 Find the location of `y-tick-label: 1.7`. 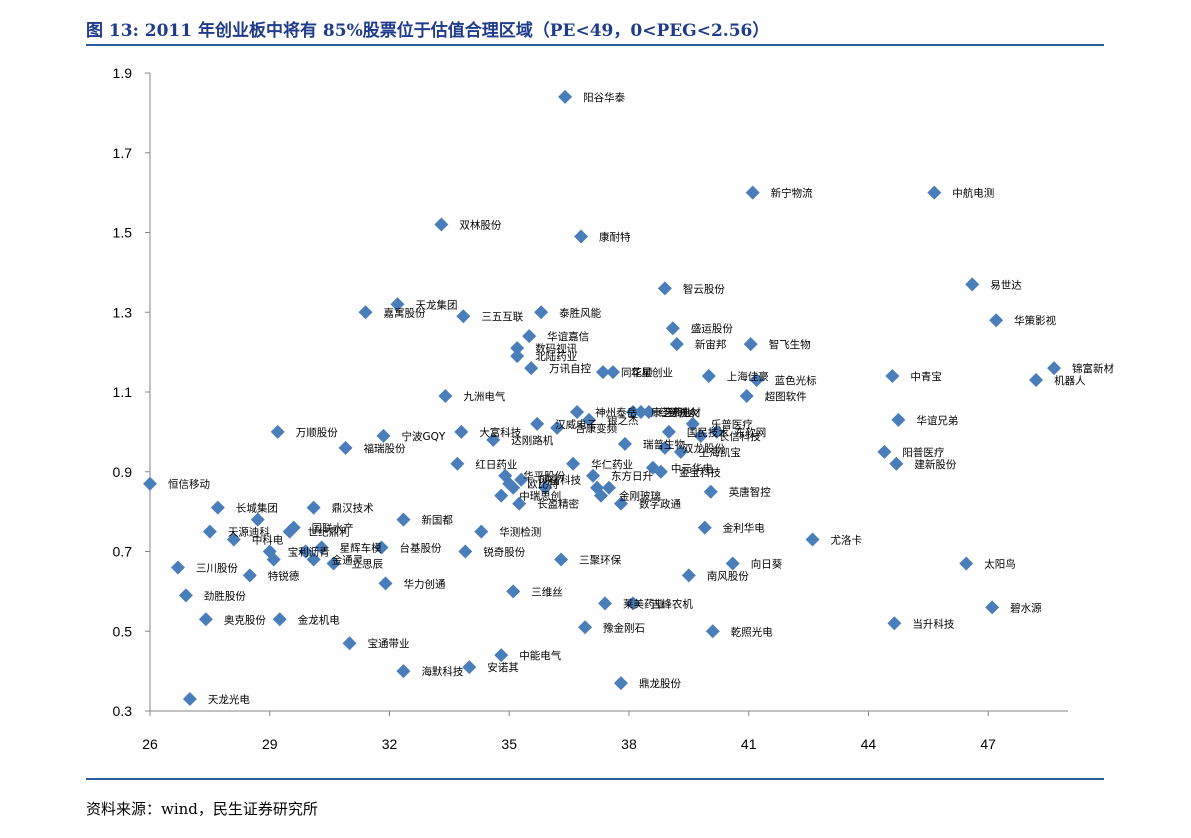

y-tick-label: 1.7 is located at coordinates (123, 153).